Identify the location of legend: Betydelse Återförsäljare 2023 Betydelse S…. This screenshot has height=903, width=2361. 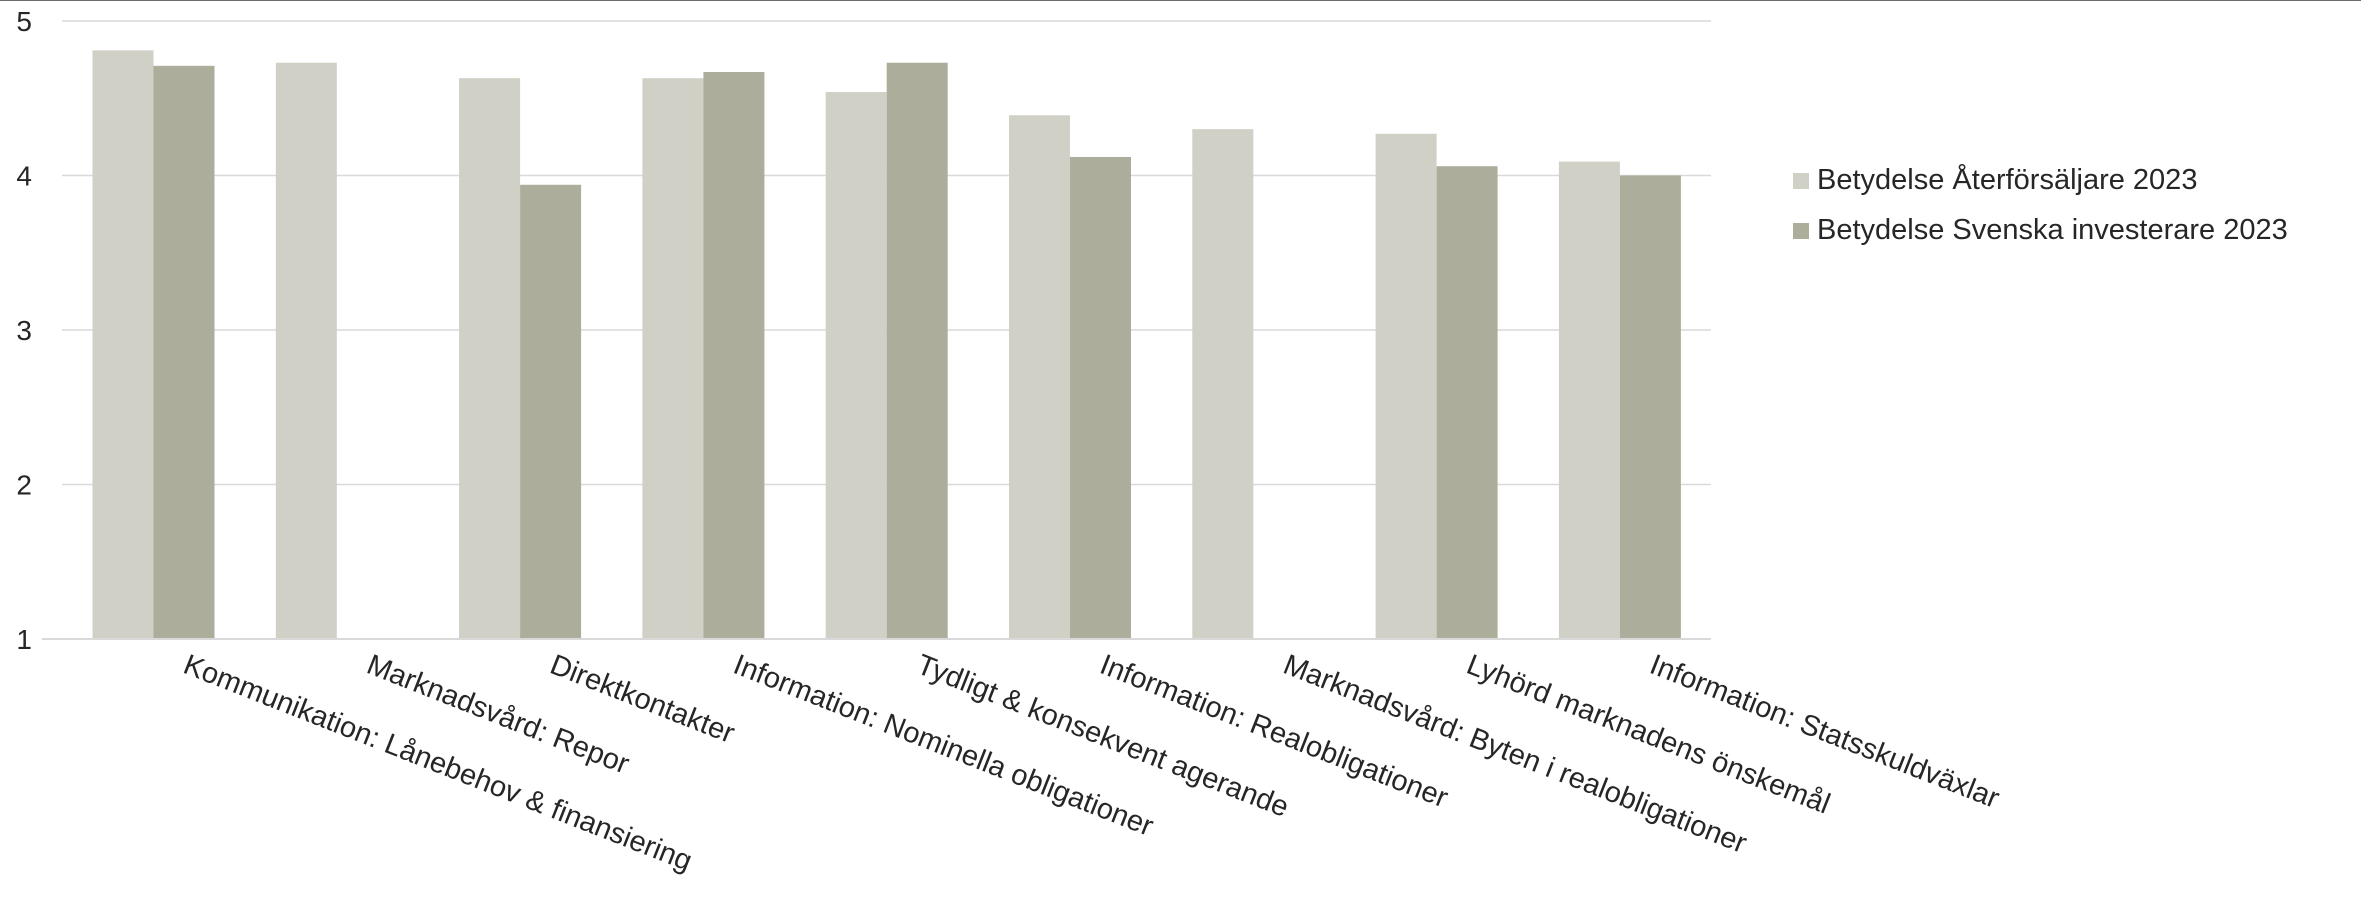
(2040, 204).